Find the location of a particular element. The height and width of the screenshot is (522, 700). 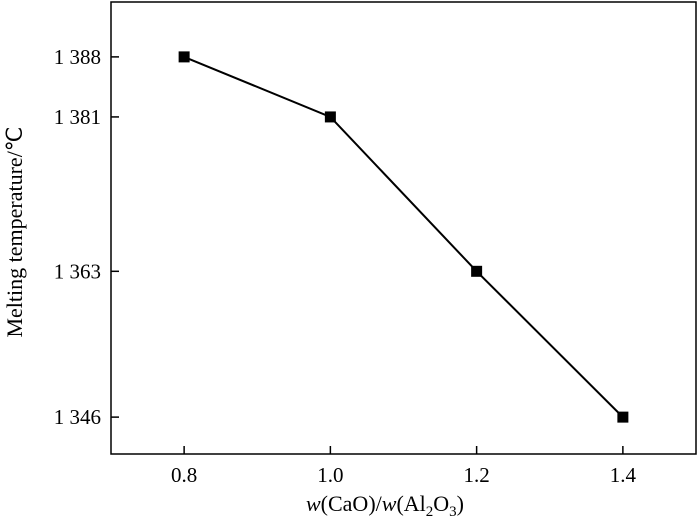

x-tick-label: 1.4 is located at coordinates (623, 475).